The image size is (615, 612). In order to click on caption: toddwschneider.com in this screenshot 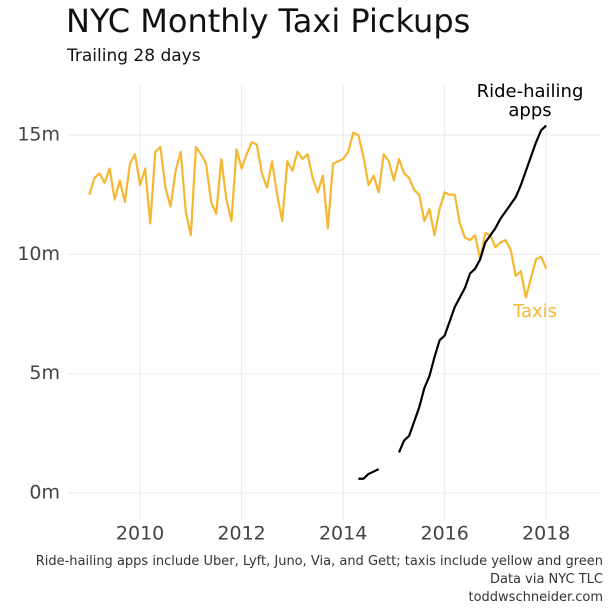, I will do `click(536, 597)`.